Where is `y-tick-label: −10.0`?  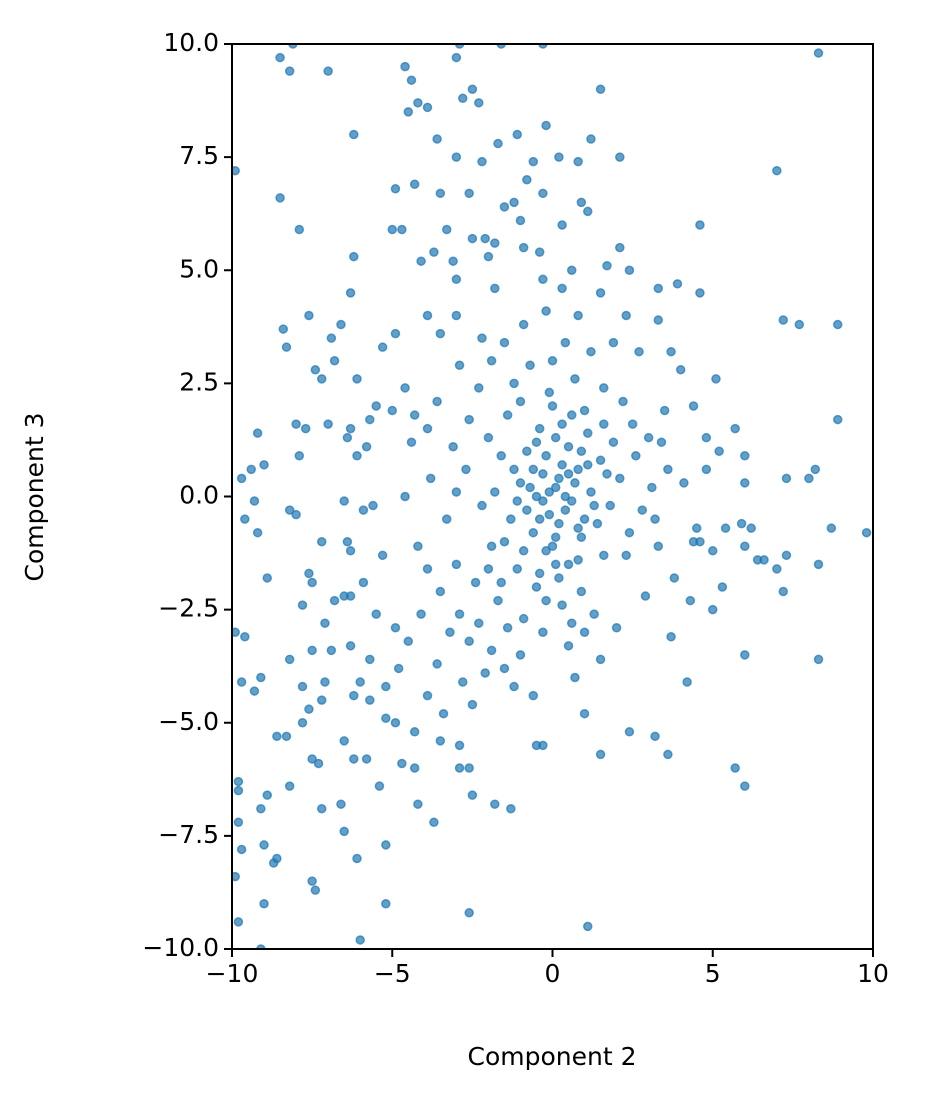 y-tick-label: −10.0 is located at coordinates (180, 947).